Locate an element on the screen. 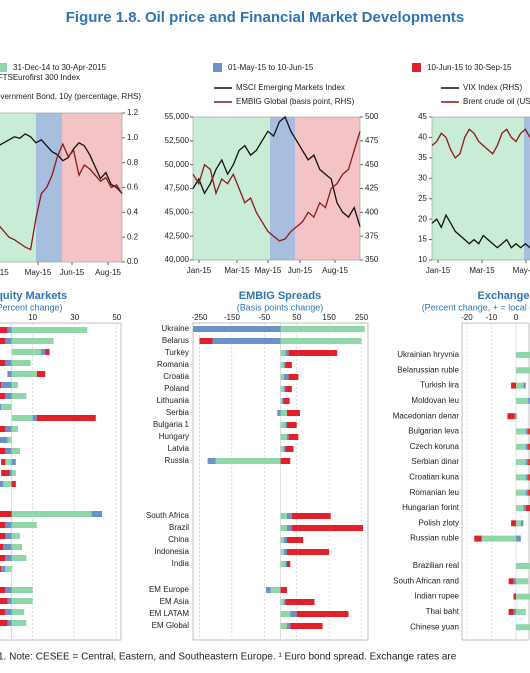 The image size is (530, 673). y-tick-label: 30 is located at coordinates (422, 177).